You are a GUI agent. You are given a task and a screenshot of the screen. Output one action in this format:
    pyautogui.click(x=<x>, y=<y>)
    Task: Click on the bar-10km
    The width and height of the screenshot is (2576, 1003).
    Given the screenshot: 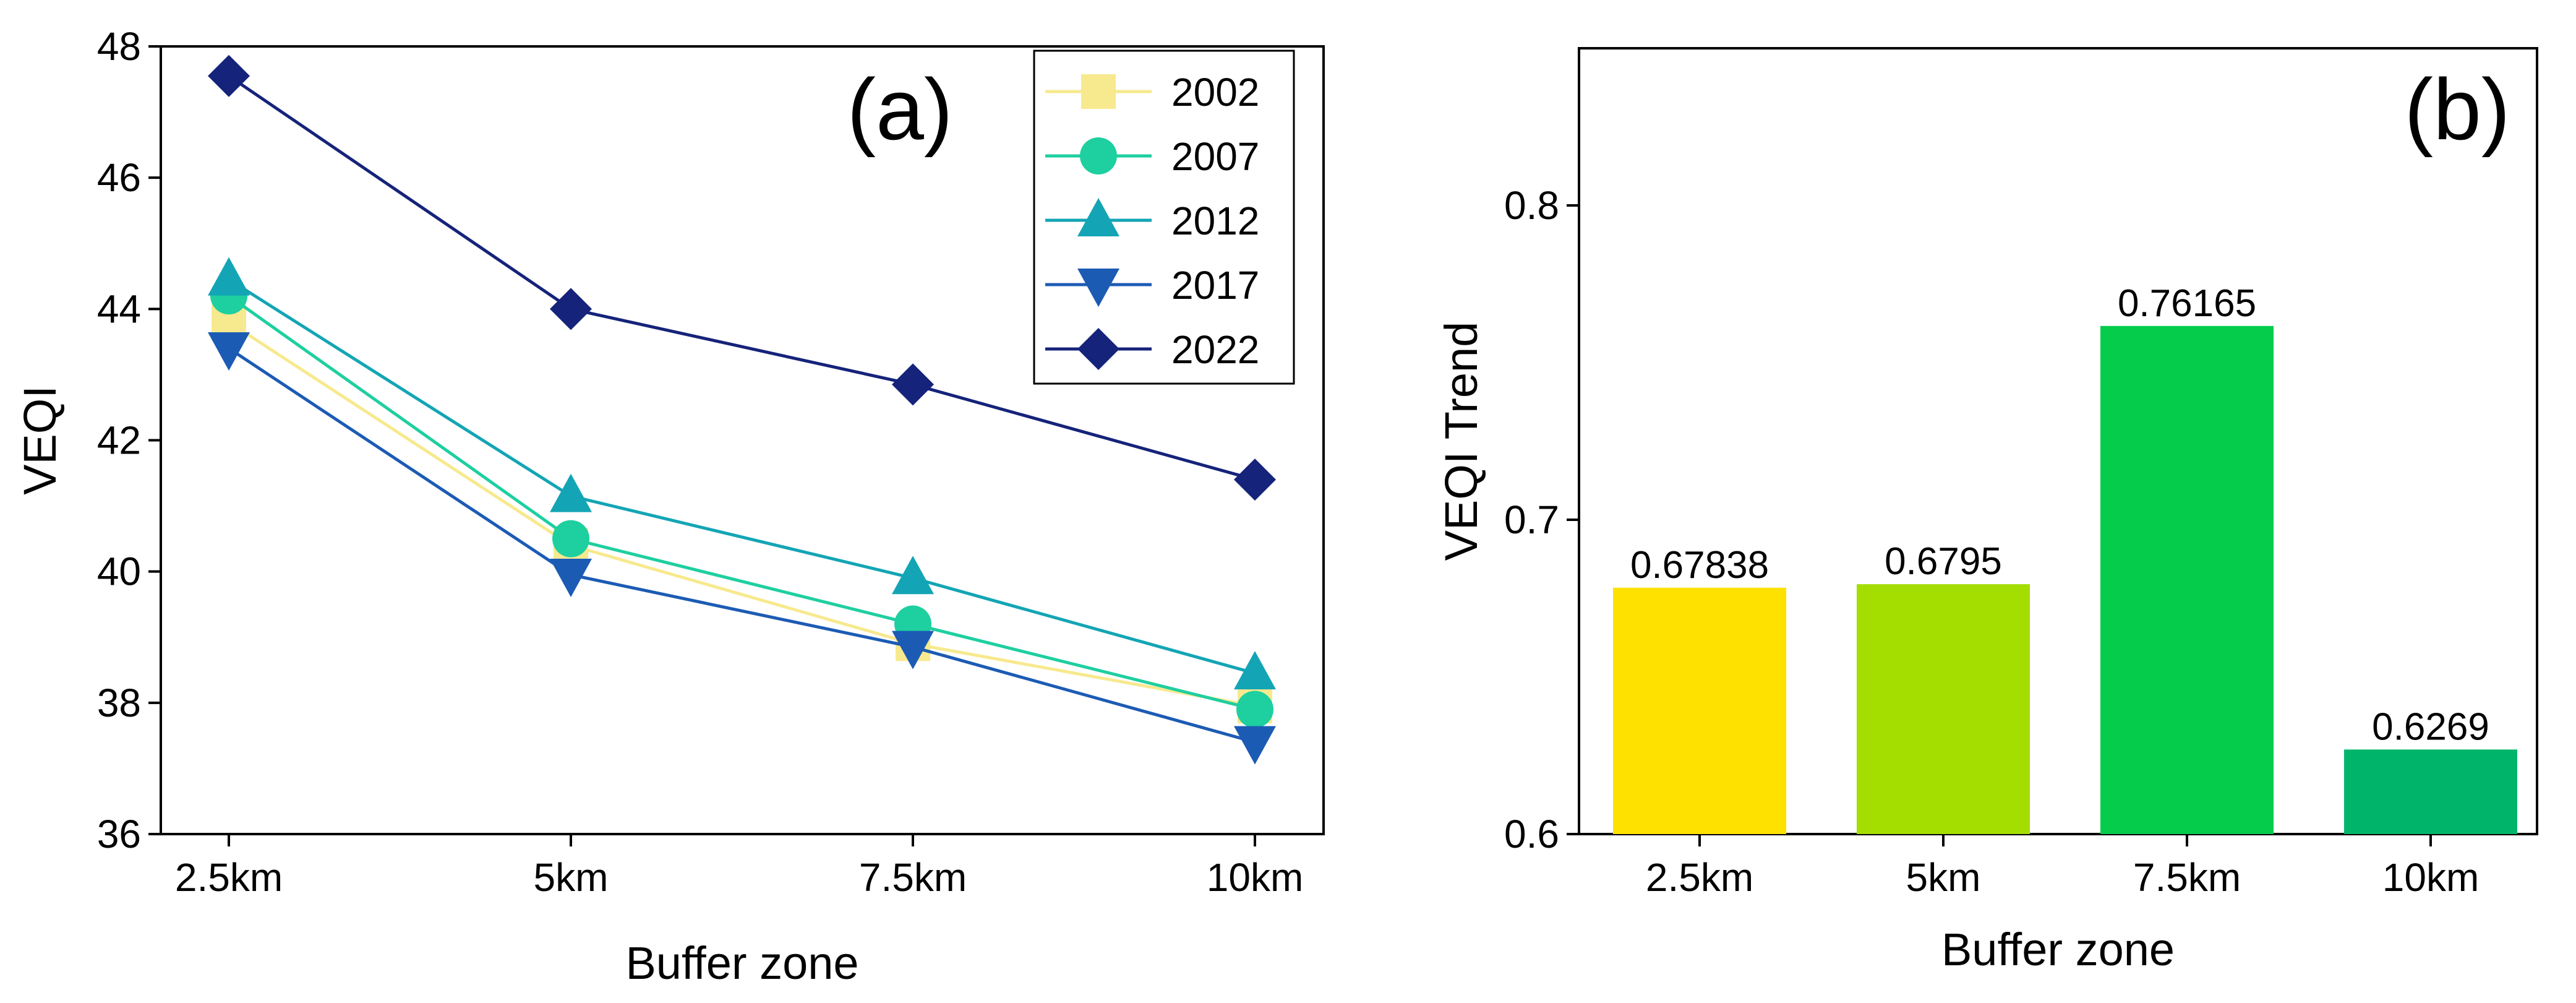 What is the action you would take?
    pyautogui.click(x=2430, y=791)
    